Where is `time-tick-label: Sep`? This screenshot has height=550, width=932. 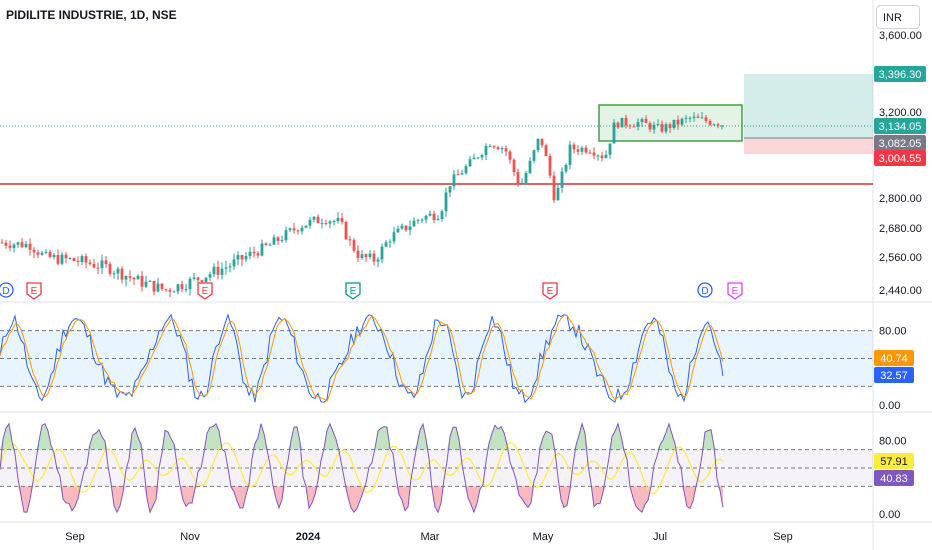
time-tick-label: Sep is located at coordinates (75, 537).